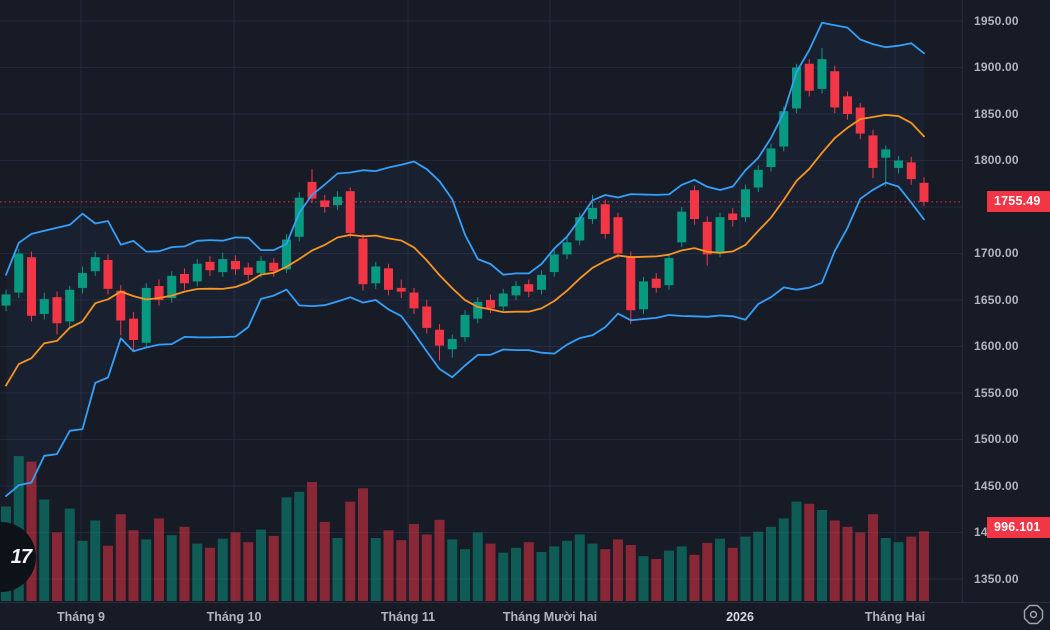 This screenshot has height=630, width=1050. What do you see at coordinates (996, 578) in the screenshot?
I see `price-tick-label: 1350.00` at bounding box center [996, 578].